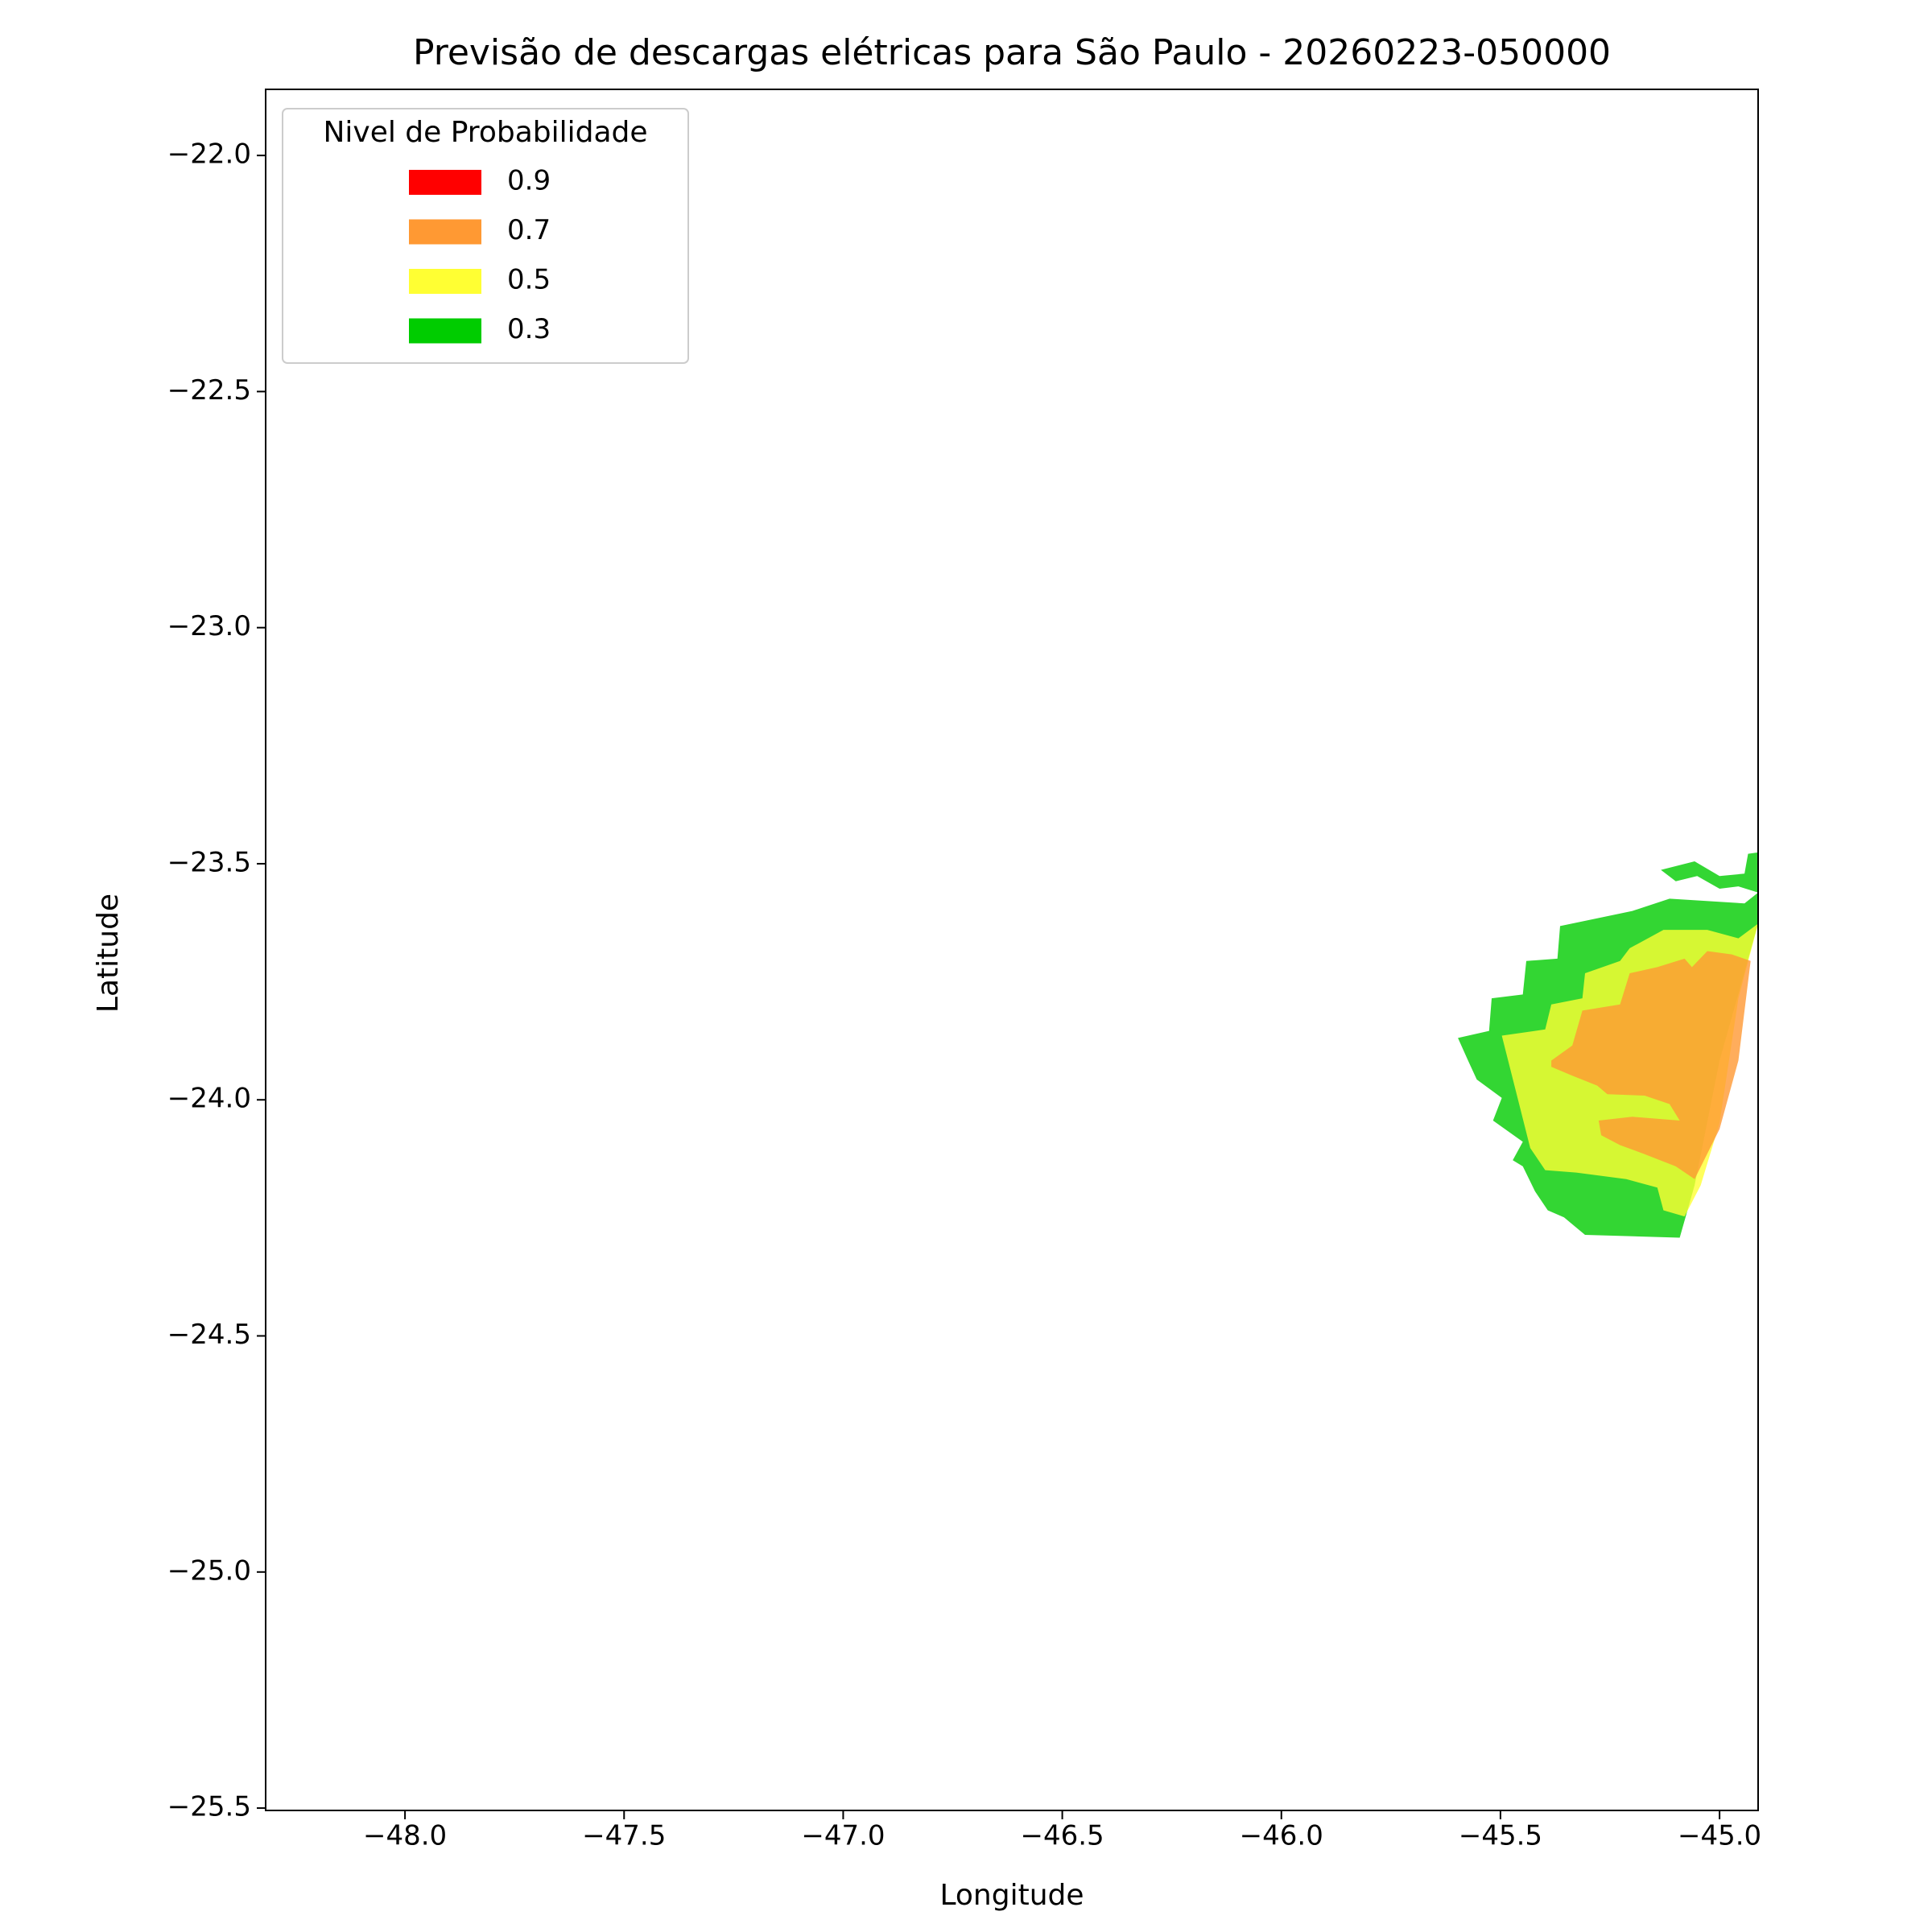 This screenshot has height=1932, width=1932. I want to click on legend-box, so click(485, 236).